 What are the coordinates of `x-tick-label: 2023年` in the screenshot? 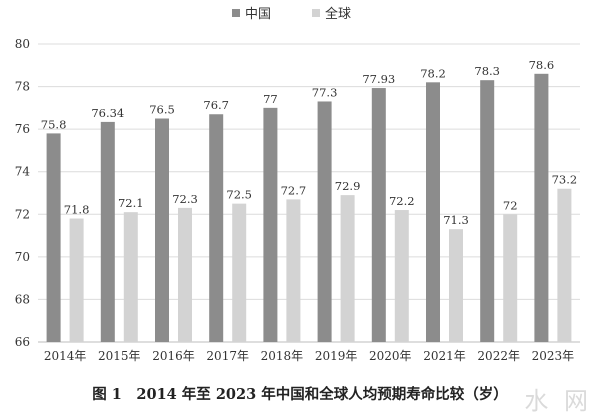 It's located at (553, 356).